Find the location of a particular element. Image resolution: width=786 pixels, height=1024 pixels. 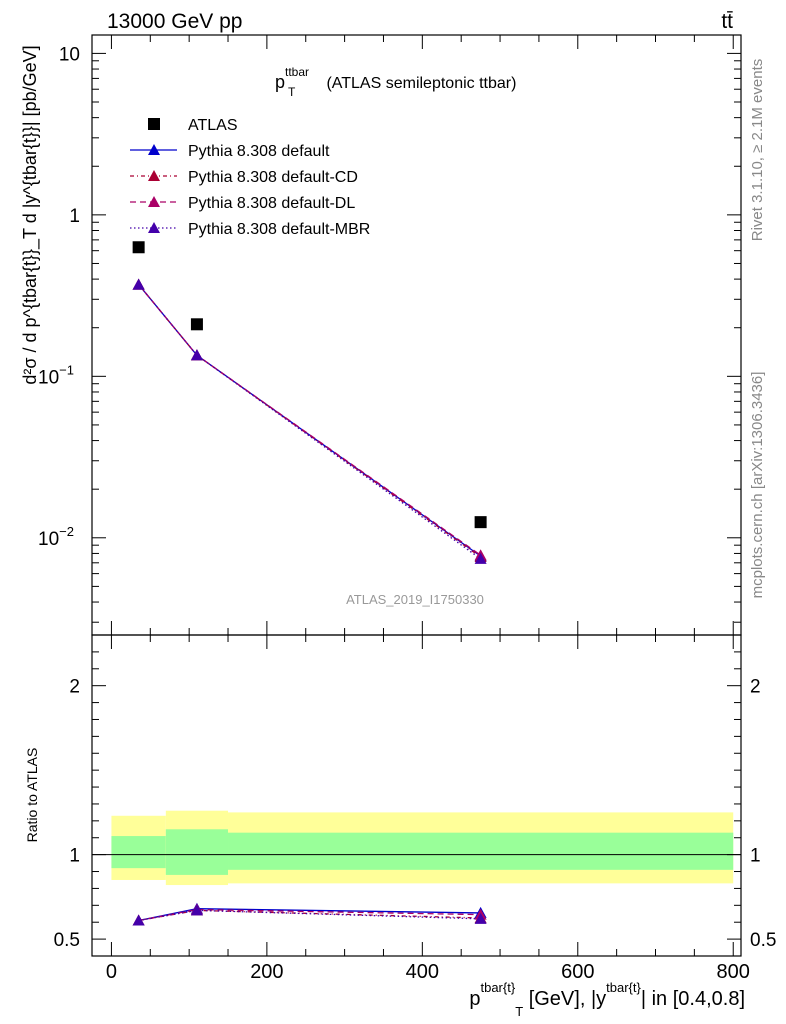

legend-marker-default is located at coordinates (154, 149).